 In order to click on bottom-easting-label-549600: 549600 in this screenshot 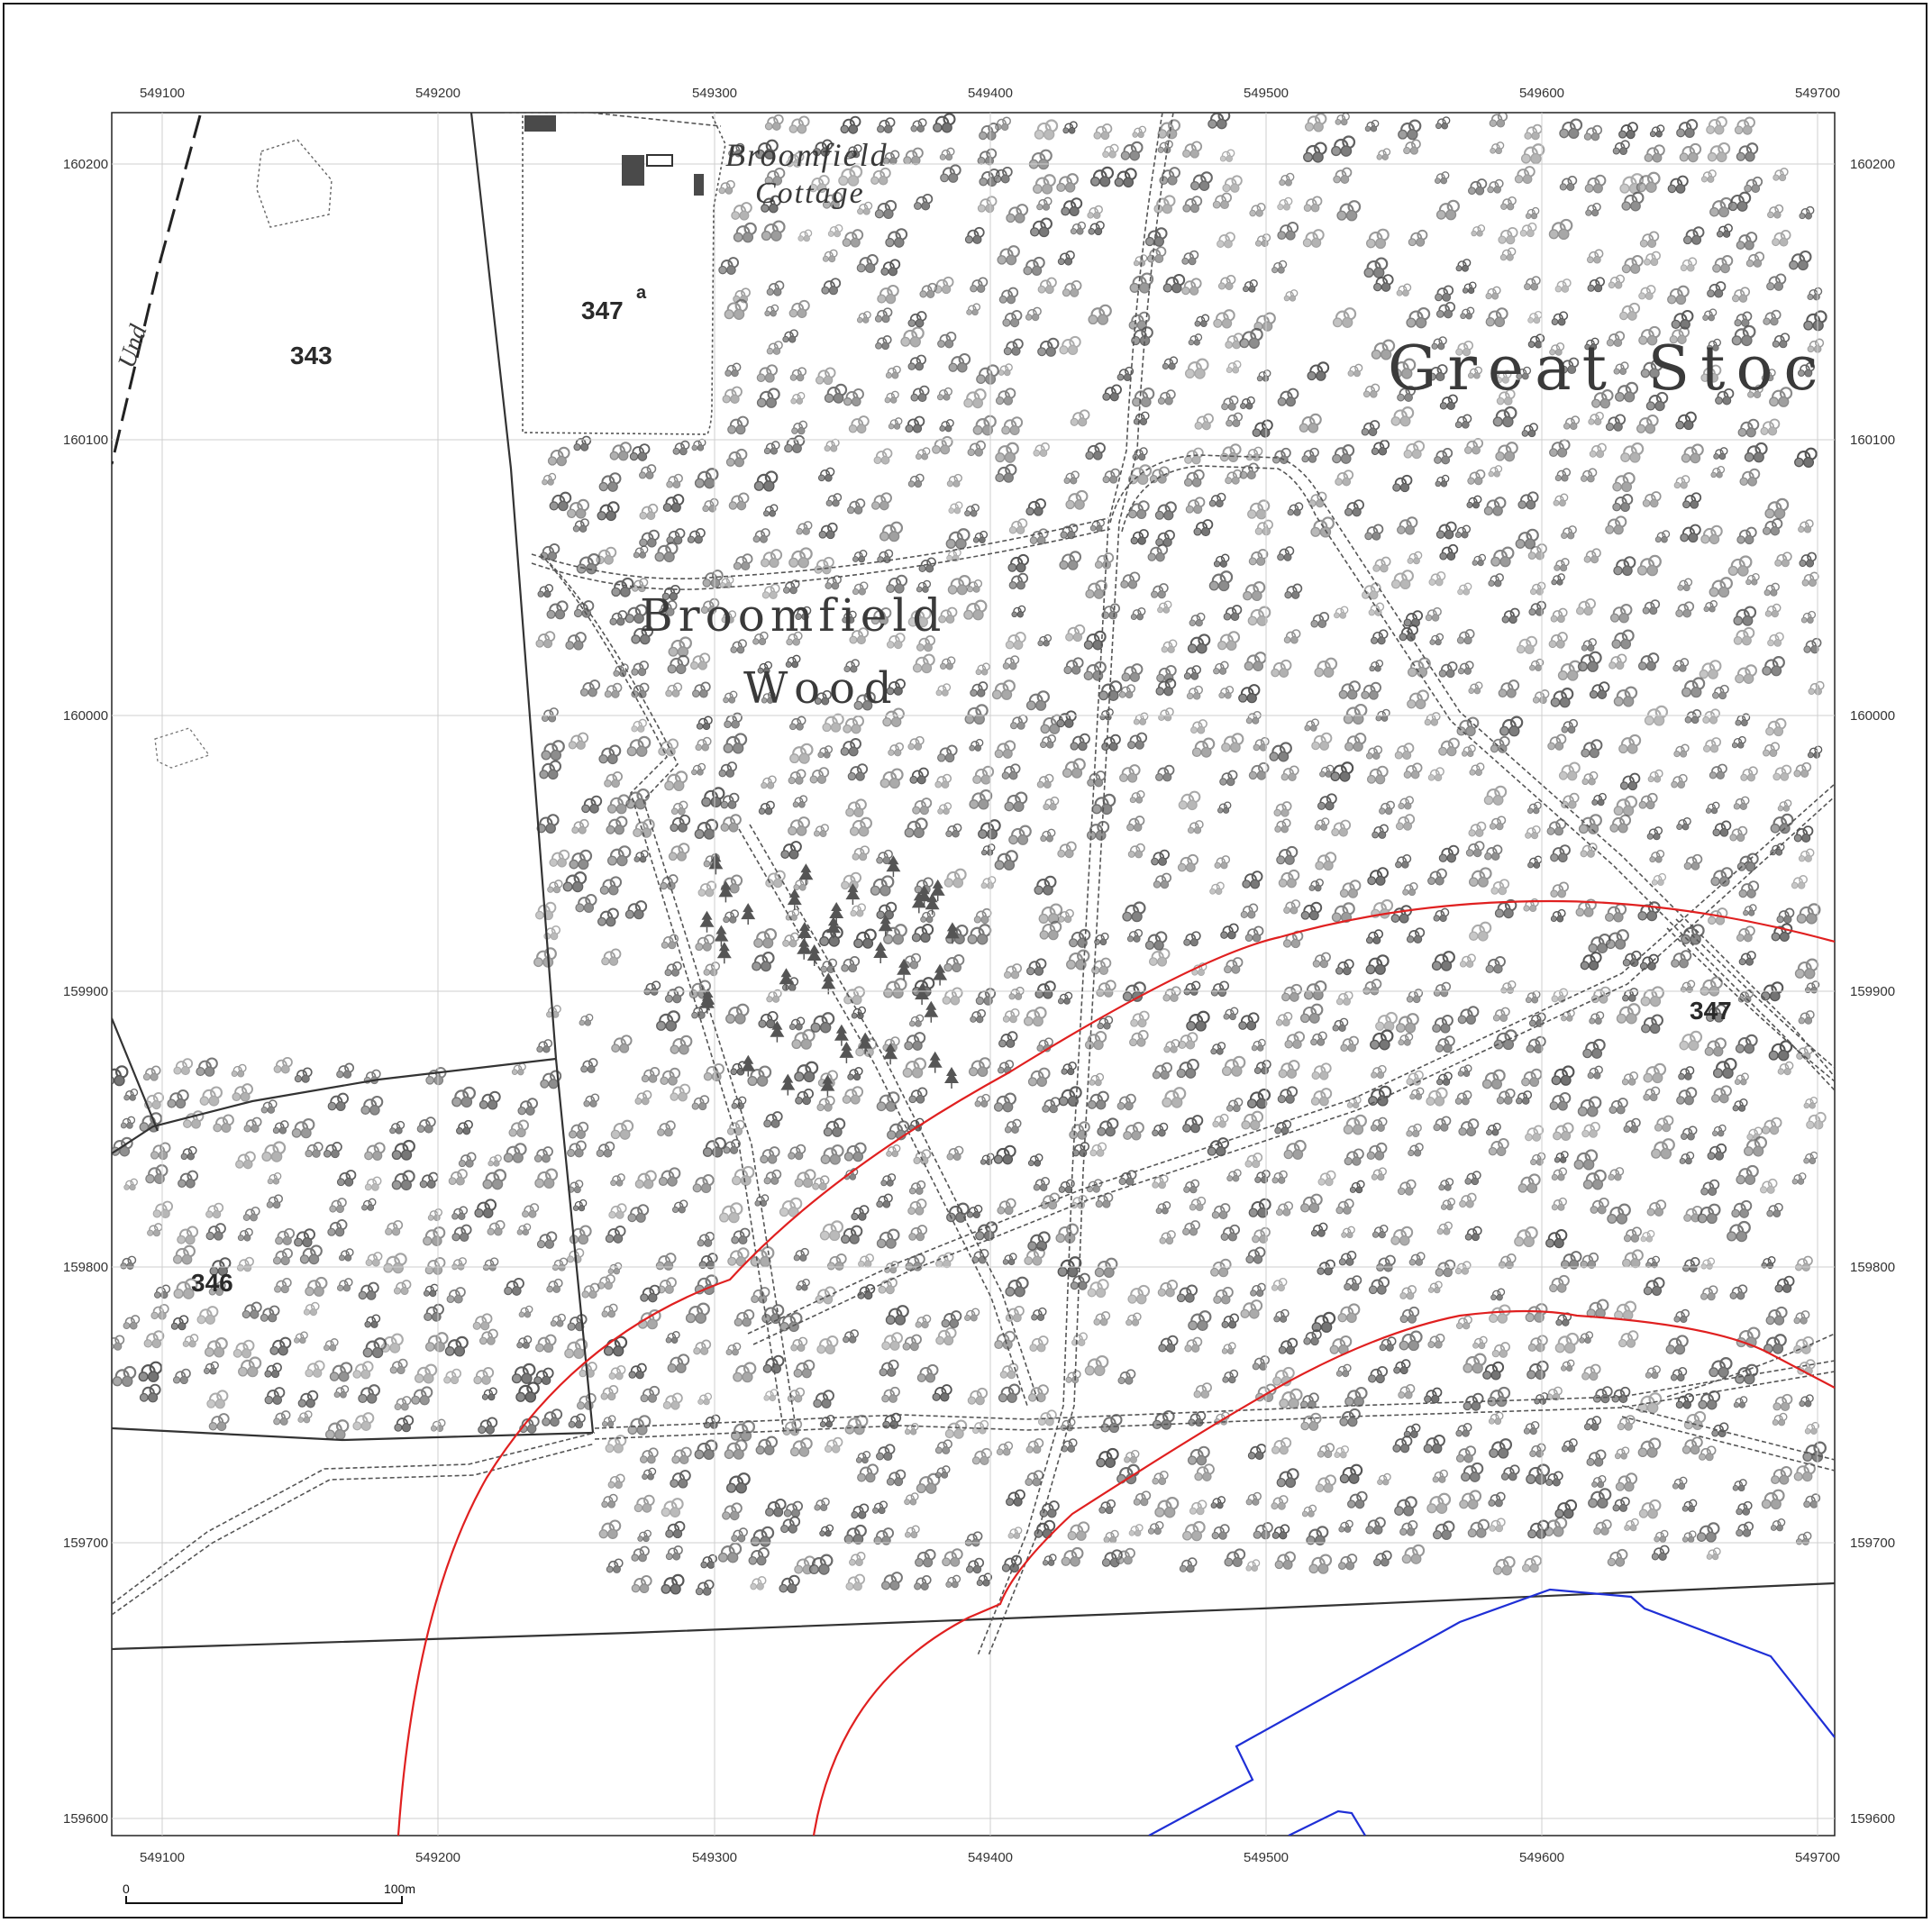, I will do `click(1541, 1857)`.